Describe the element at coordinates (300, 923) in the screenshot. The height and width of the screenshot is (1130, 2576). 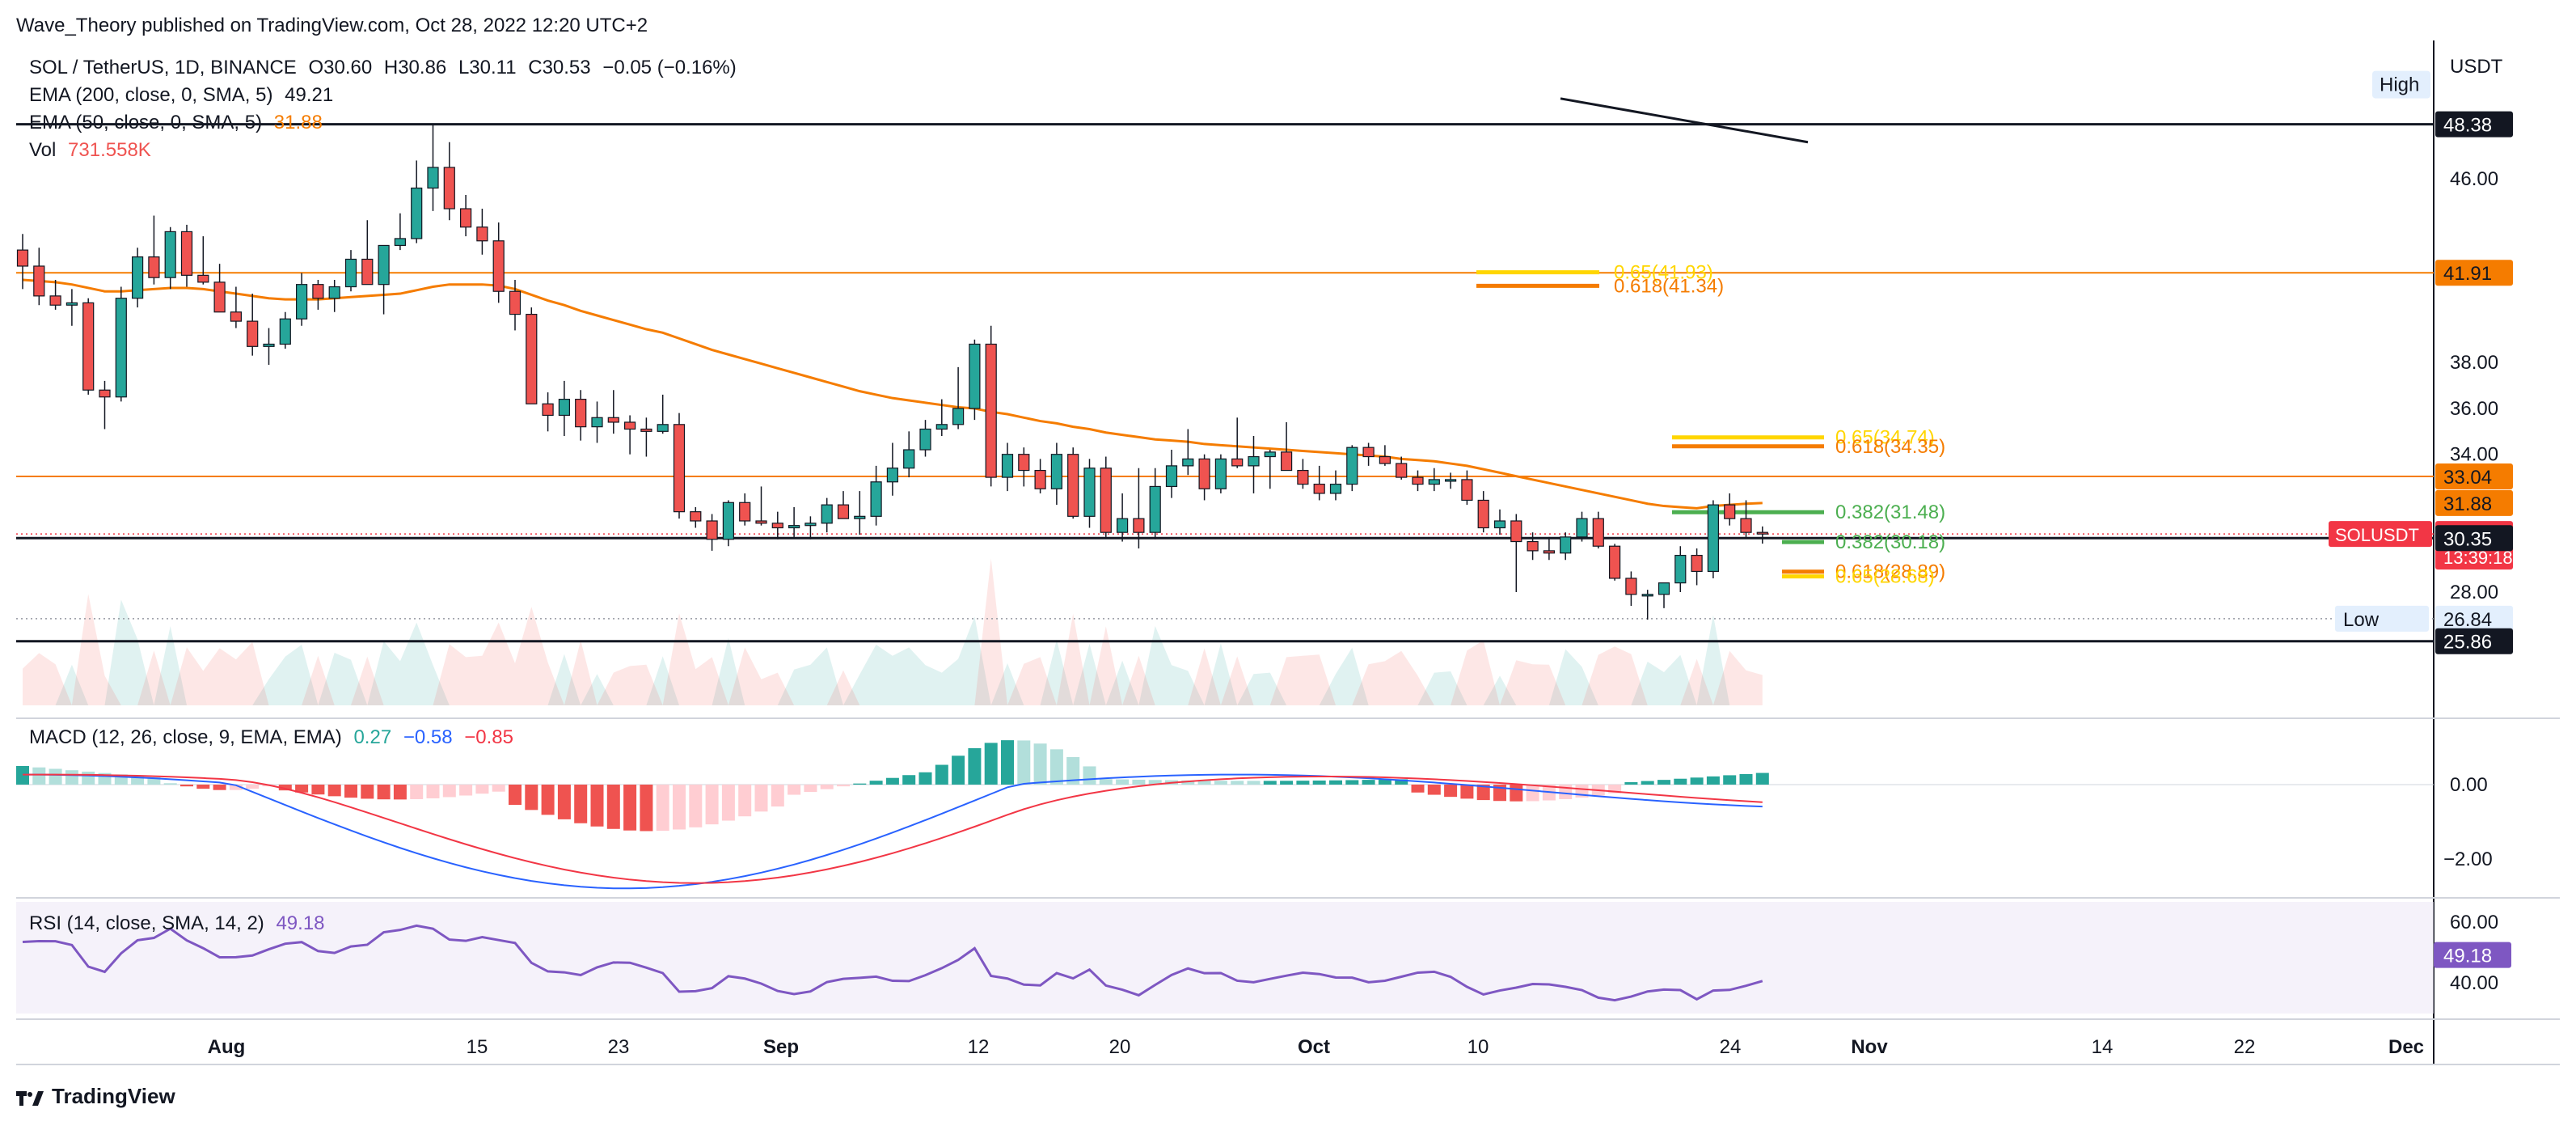
I see `rsi-value: 49.18` at that location.